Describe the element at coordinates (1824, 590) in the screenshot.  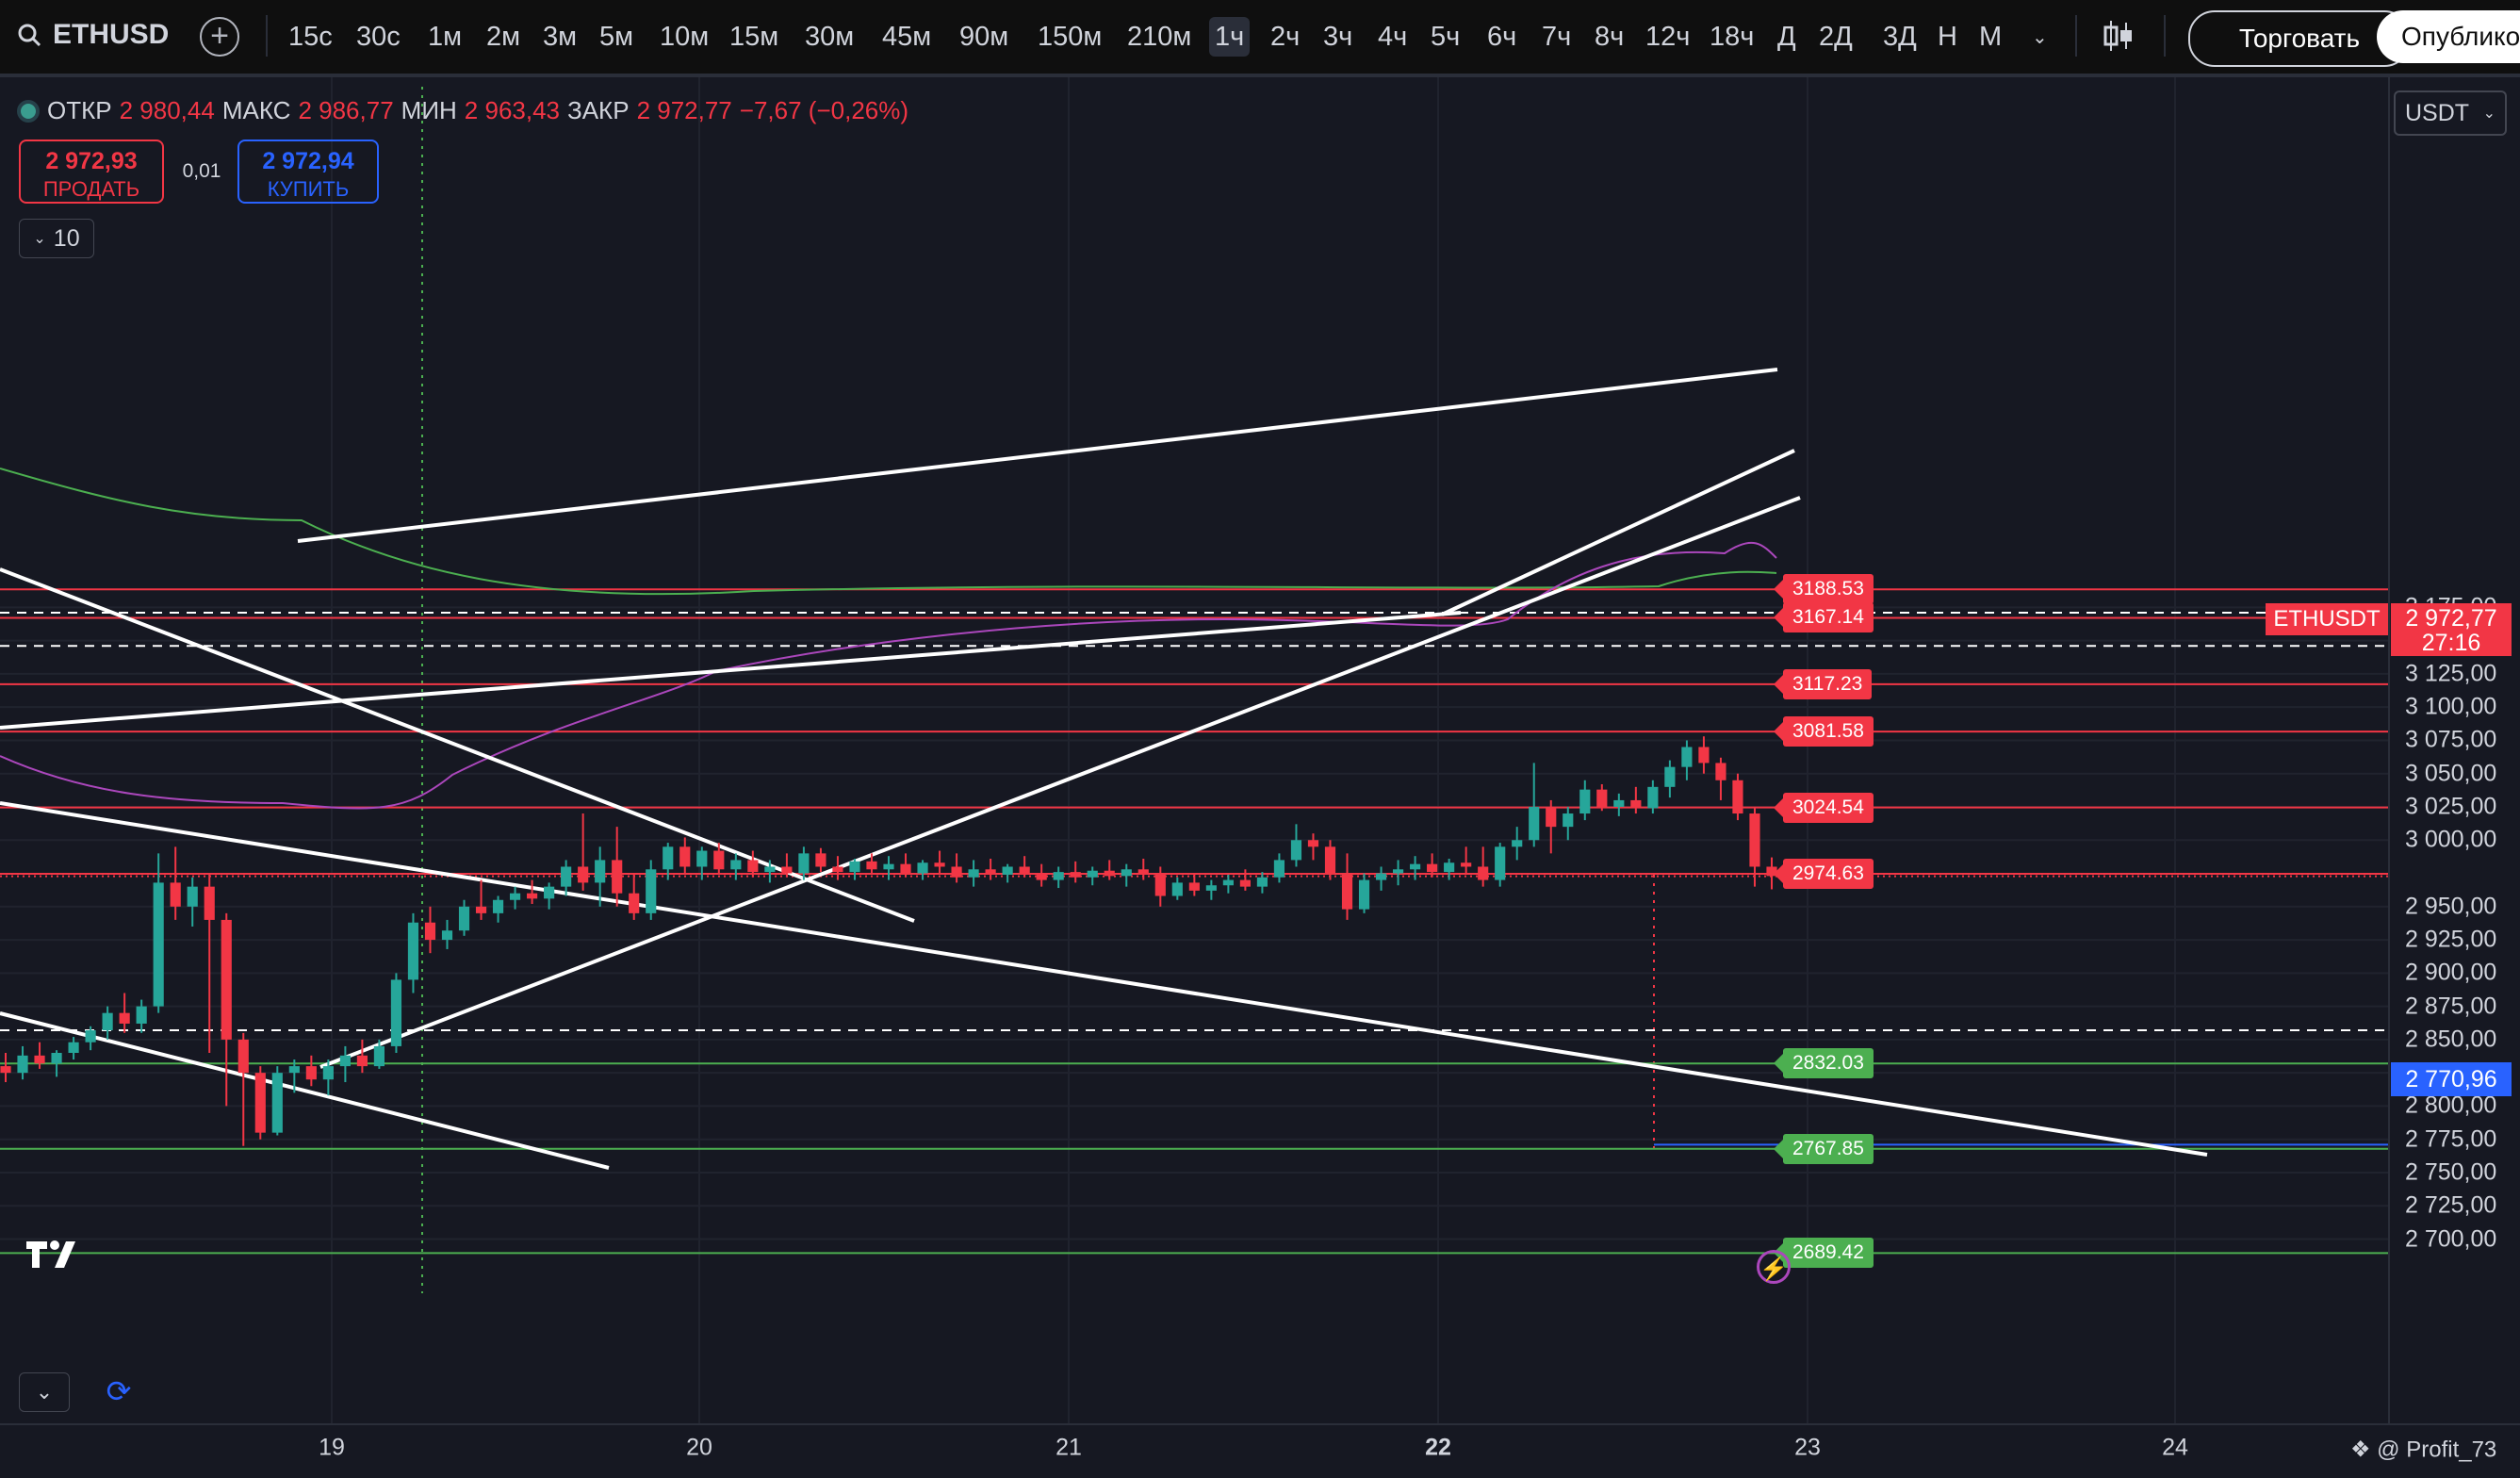
I see `level-tag: 3188.53` at that location.